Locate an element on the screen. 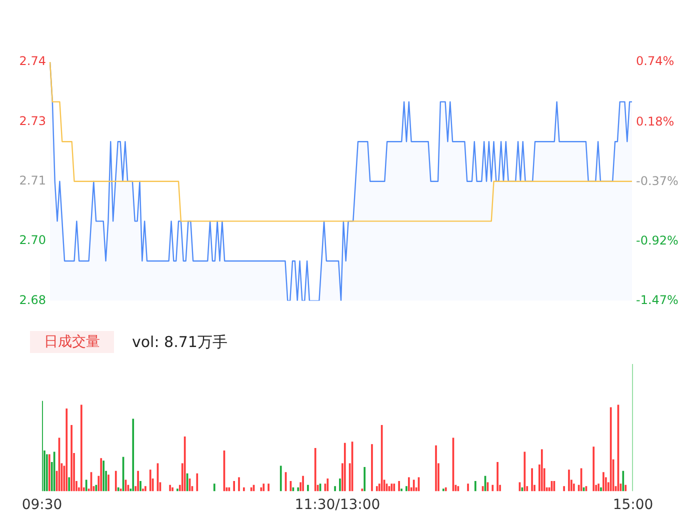  y-tick-label: 2.73 is located at coordinates (32, 121).